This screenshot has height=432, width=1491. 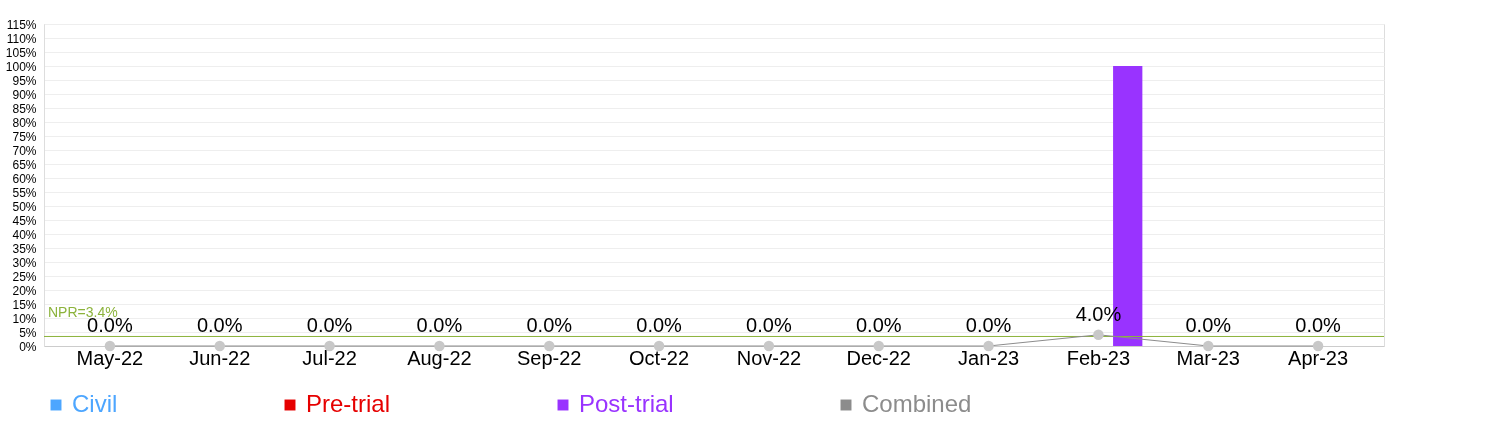 I want to click on y-tick-label: 40%, so click(x=24, y=234).